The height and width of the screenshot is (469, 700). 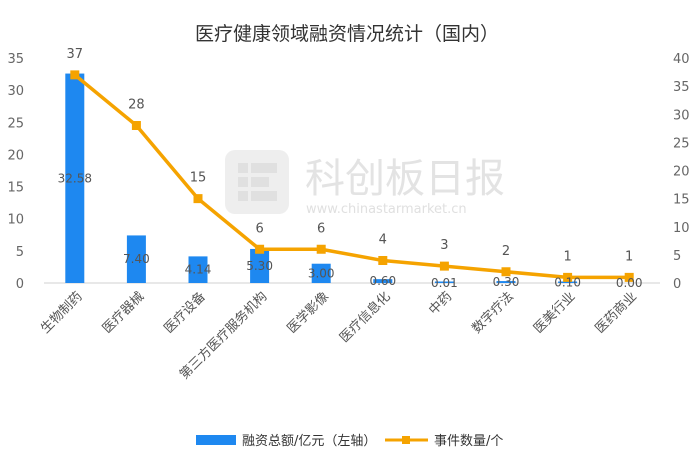 I want to click on bar-value-label: 32.58, so click(x=75, y=178).